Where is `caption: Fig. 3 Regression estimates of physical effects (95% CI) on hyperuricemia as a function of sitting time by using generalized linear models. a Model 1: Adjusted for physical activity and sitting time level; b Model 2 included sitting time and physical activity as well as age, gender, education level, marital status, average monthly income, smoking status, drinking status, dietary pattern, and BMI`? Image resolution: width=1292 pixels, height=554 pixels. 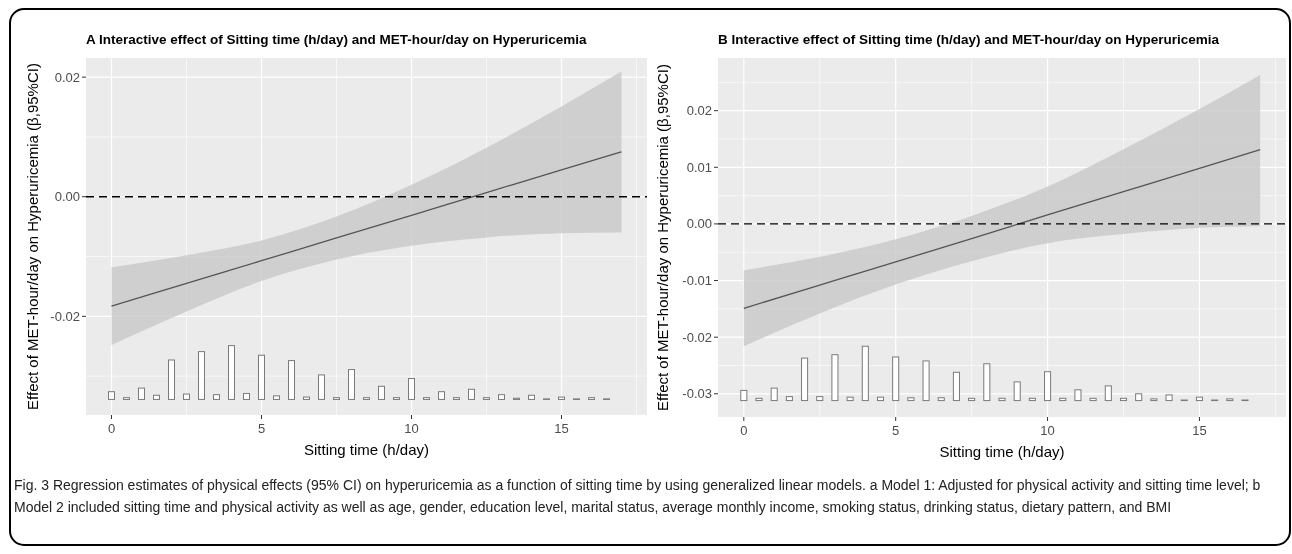
caption: Fig. 3 Regression estimates of physical effects (95% CI) on hyperuricemia as a function of sitting time by using generalized linear models. a Model 1: Adjusted for physical activity and sitting time level; b Model 2 included sitting time and physical activity as well as age, gender, education level, marital status, average monthly income, smoking status, drinking status, dietary pattern, and BMI is located at coordinates (638, 496).